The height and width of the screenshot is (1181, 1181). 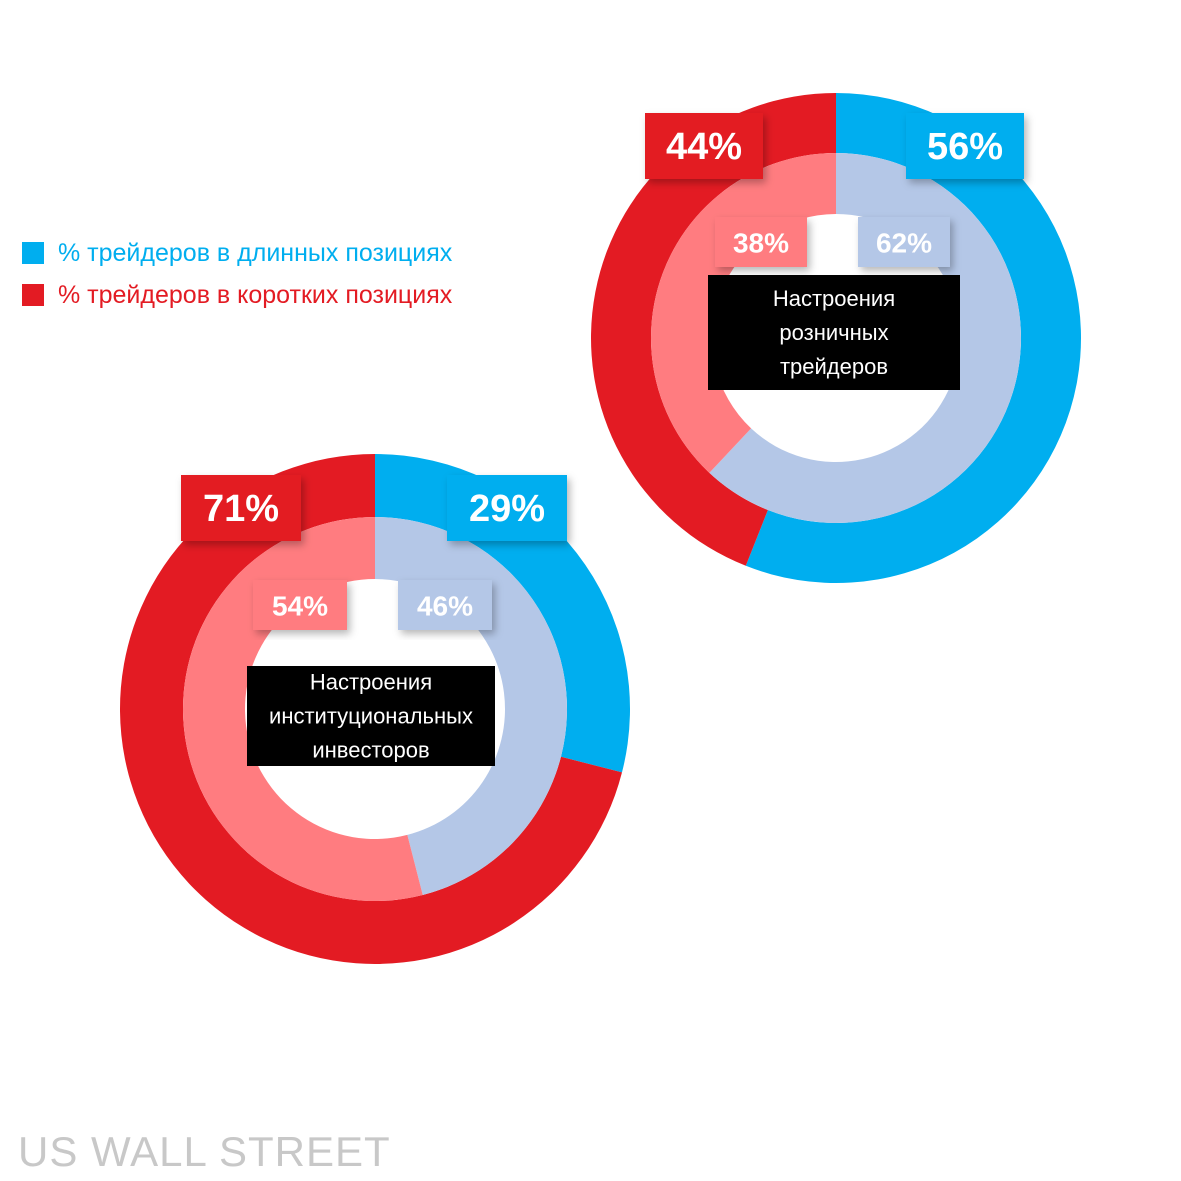 I want to click on slice-inner-long, so click(x=471, y=706).